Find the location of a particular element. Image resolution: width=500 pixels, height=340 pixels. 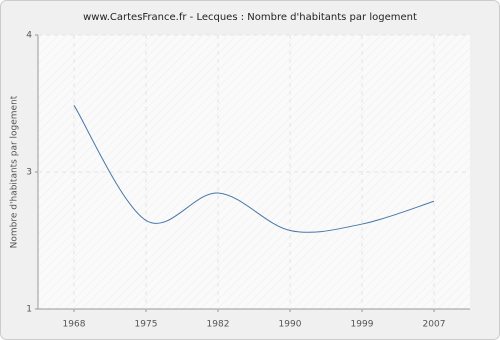

y-axis-label: Nombre d'habitants par logement is located at coordinates (15, 171).